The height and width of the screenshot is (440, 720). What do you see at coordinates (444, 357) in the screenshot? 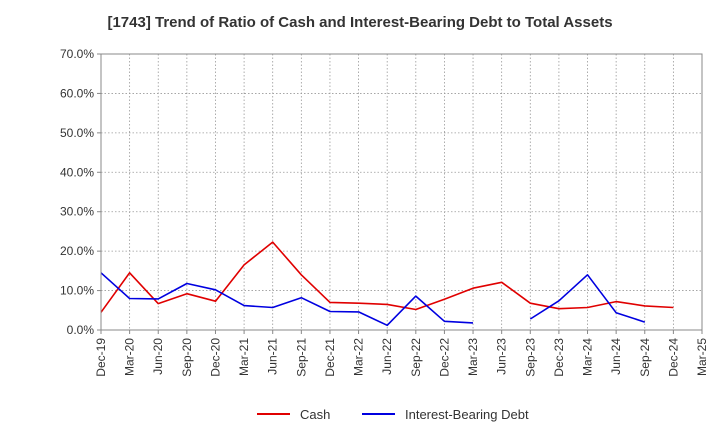
I see `x-tick-label: Dec-22` at bounding box center [444, 357].